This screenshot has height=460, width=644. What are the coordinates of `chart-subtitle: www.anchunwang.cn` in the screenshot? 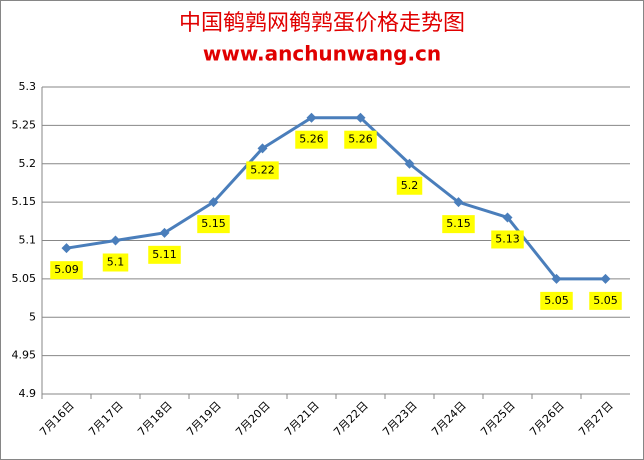 It's located at (322, 54).